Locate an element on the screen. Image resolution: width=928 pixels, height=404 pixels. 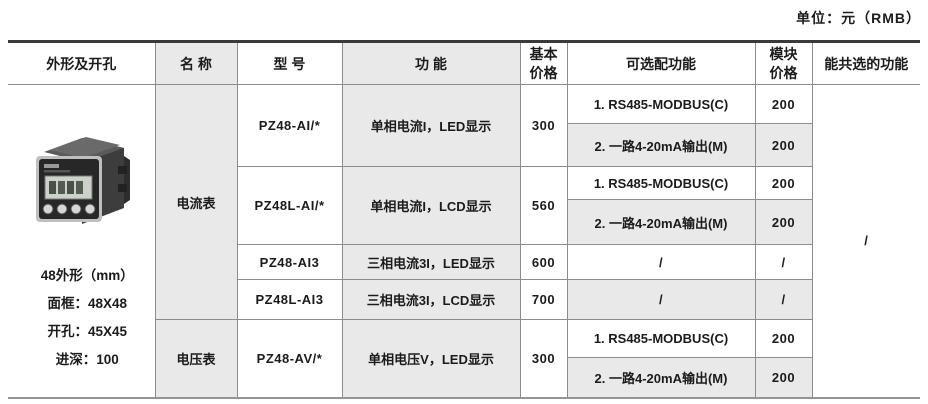
base-price-pz48-ai3: 600 is located at coordinates (543, 262).